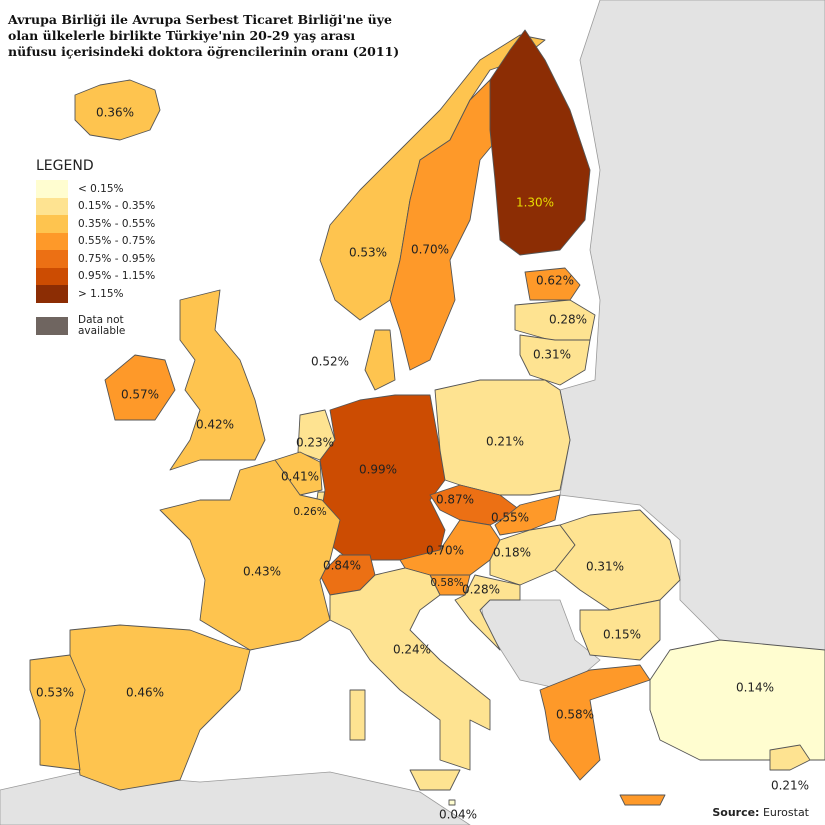  I want to click on country-croatia, so click(487, 612).